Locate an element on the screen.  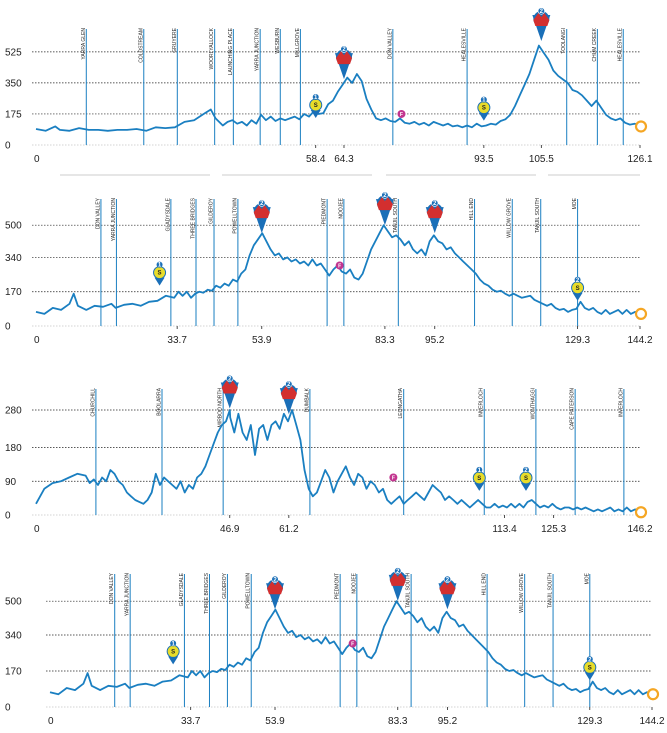
x-tick-label: 125.3 is located at coordinates (553, 529).